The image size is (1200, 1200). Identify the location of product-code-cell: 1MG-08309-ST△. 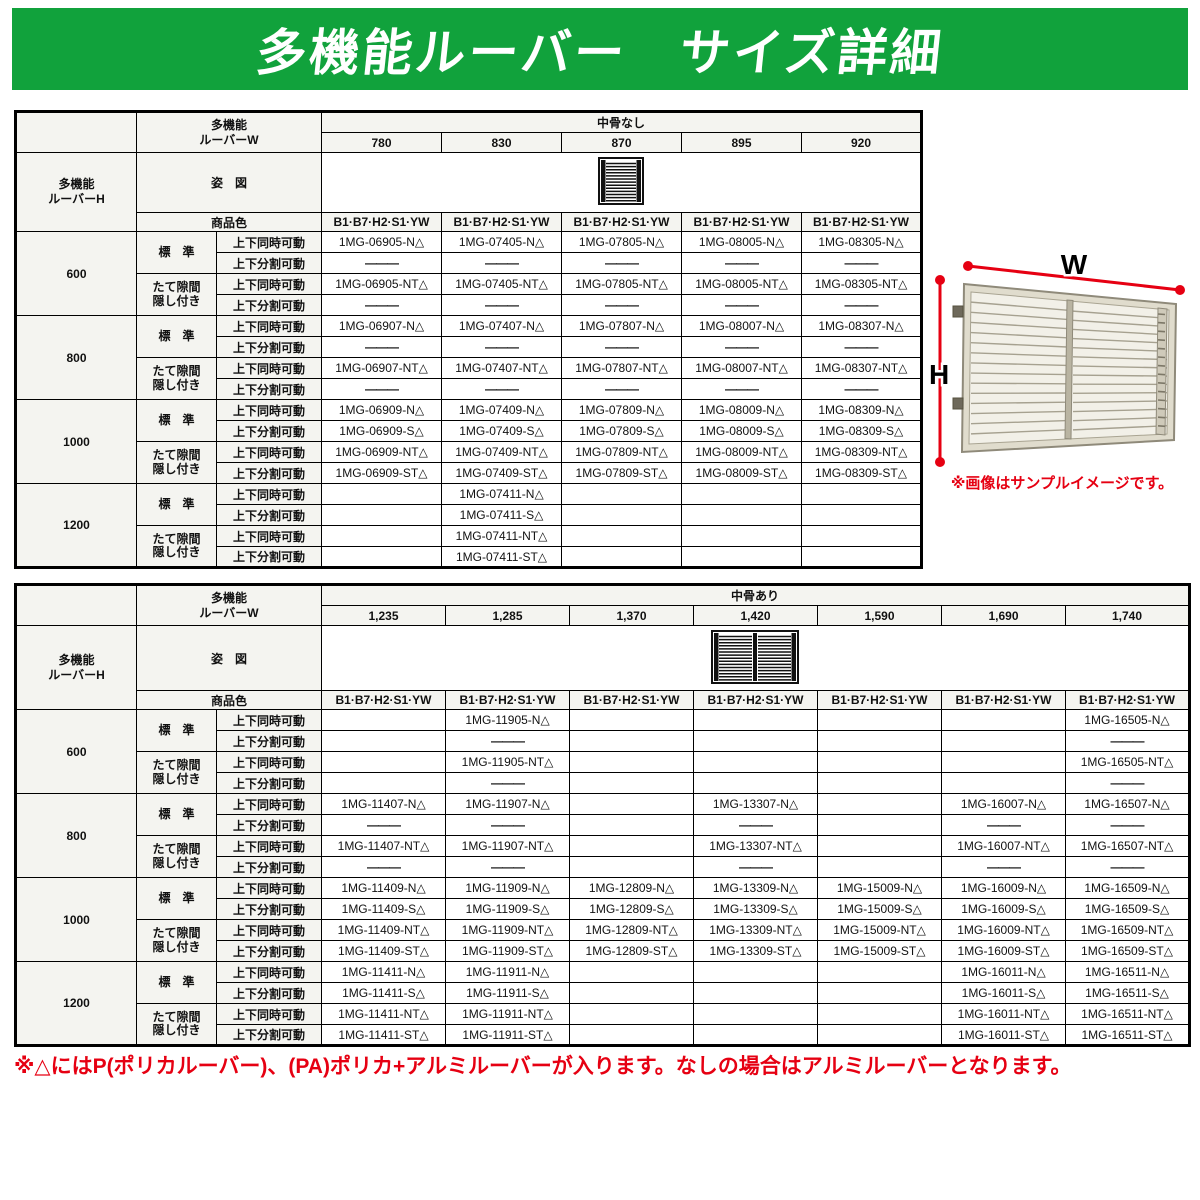
(861, 473).